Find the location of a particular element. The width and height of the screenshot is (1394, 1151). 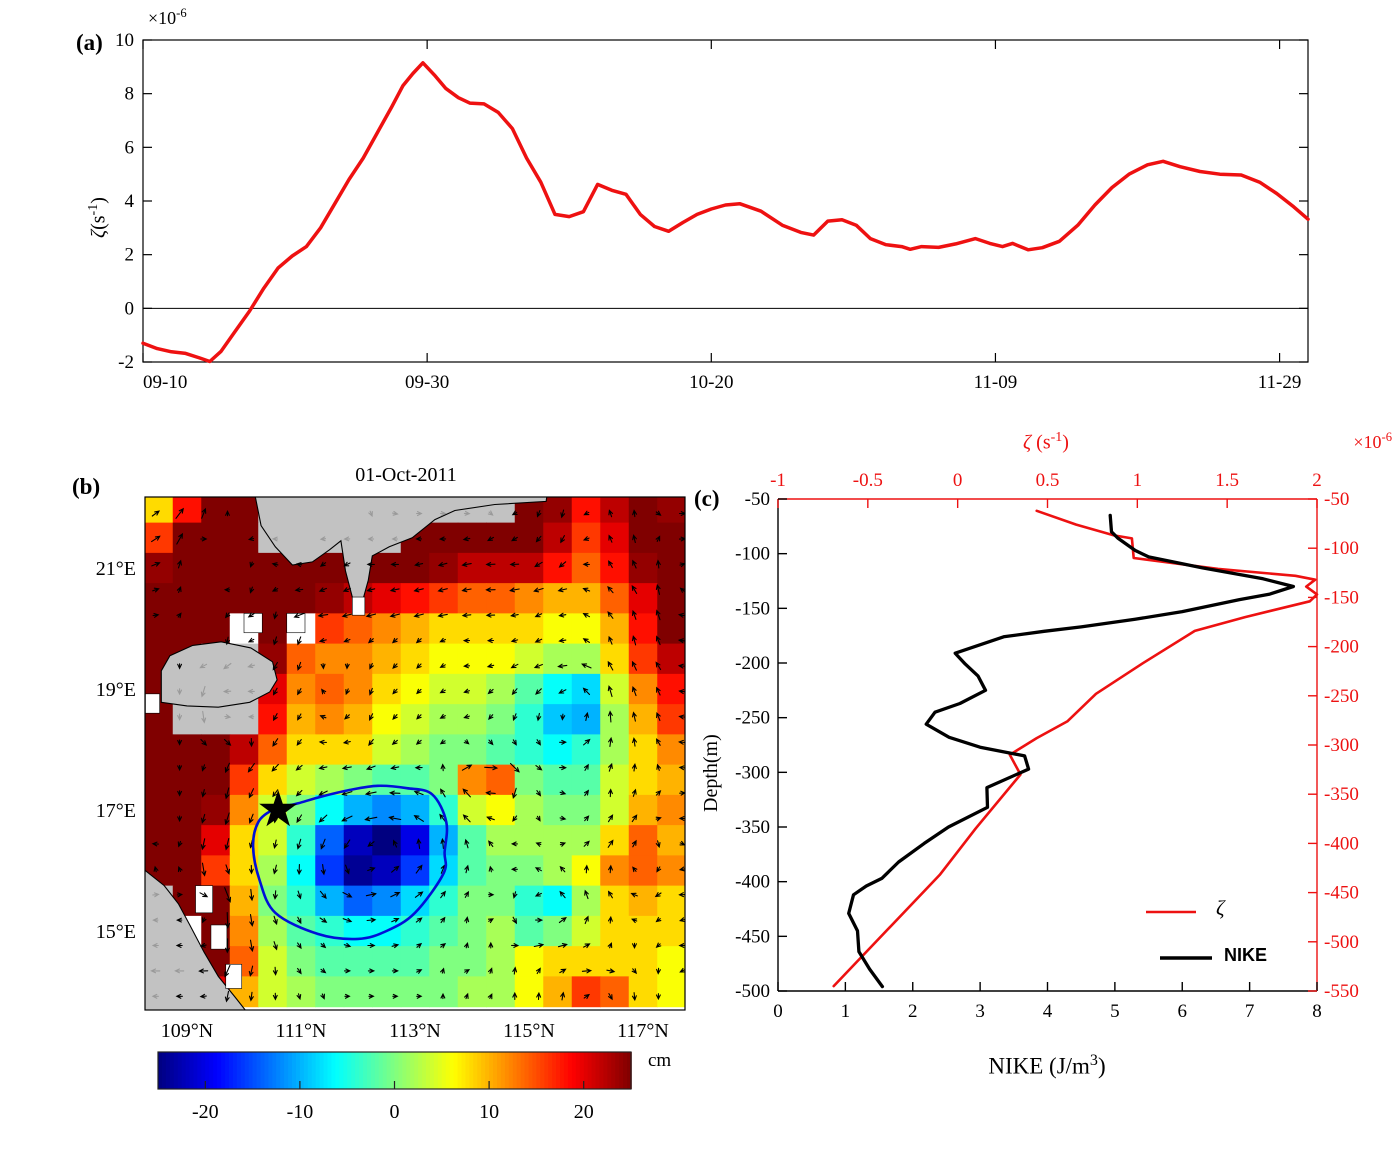

svg-text: 10-20 is located at coordinates (711, 382).